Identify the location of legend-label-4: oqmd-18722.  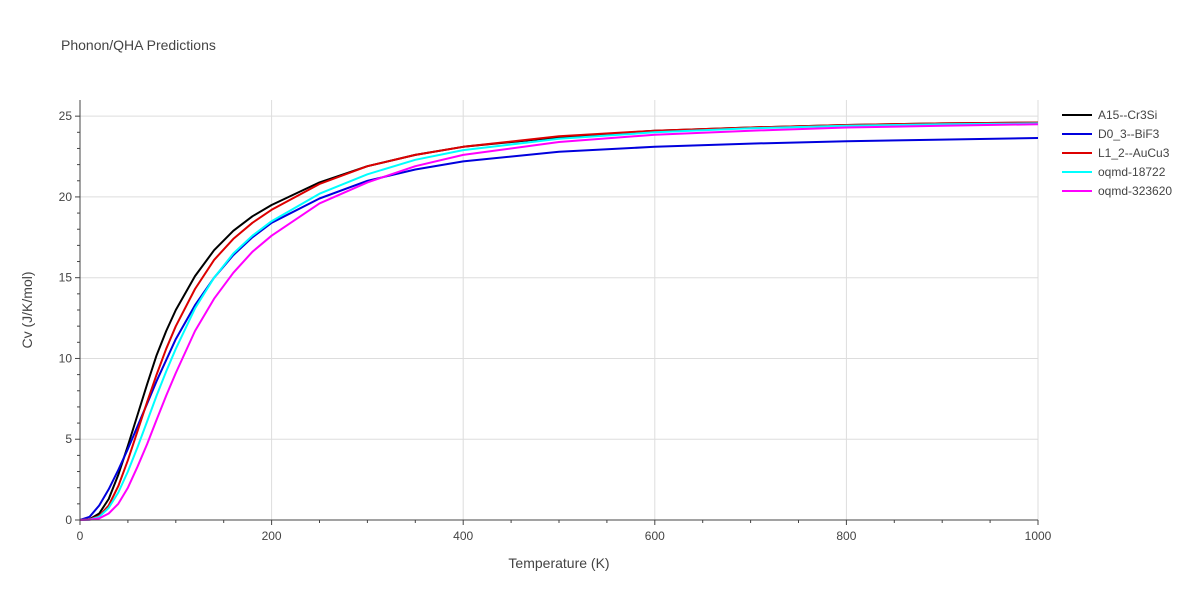
(1132, 172).